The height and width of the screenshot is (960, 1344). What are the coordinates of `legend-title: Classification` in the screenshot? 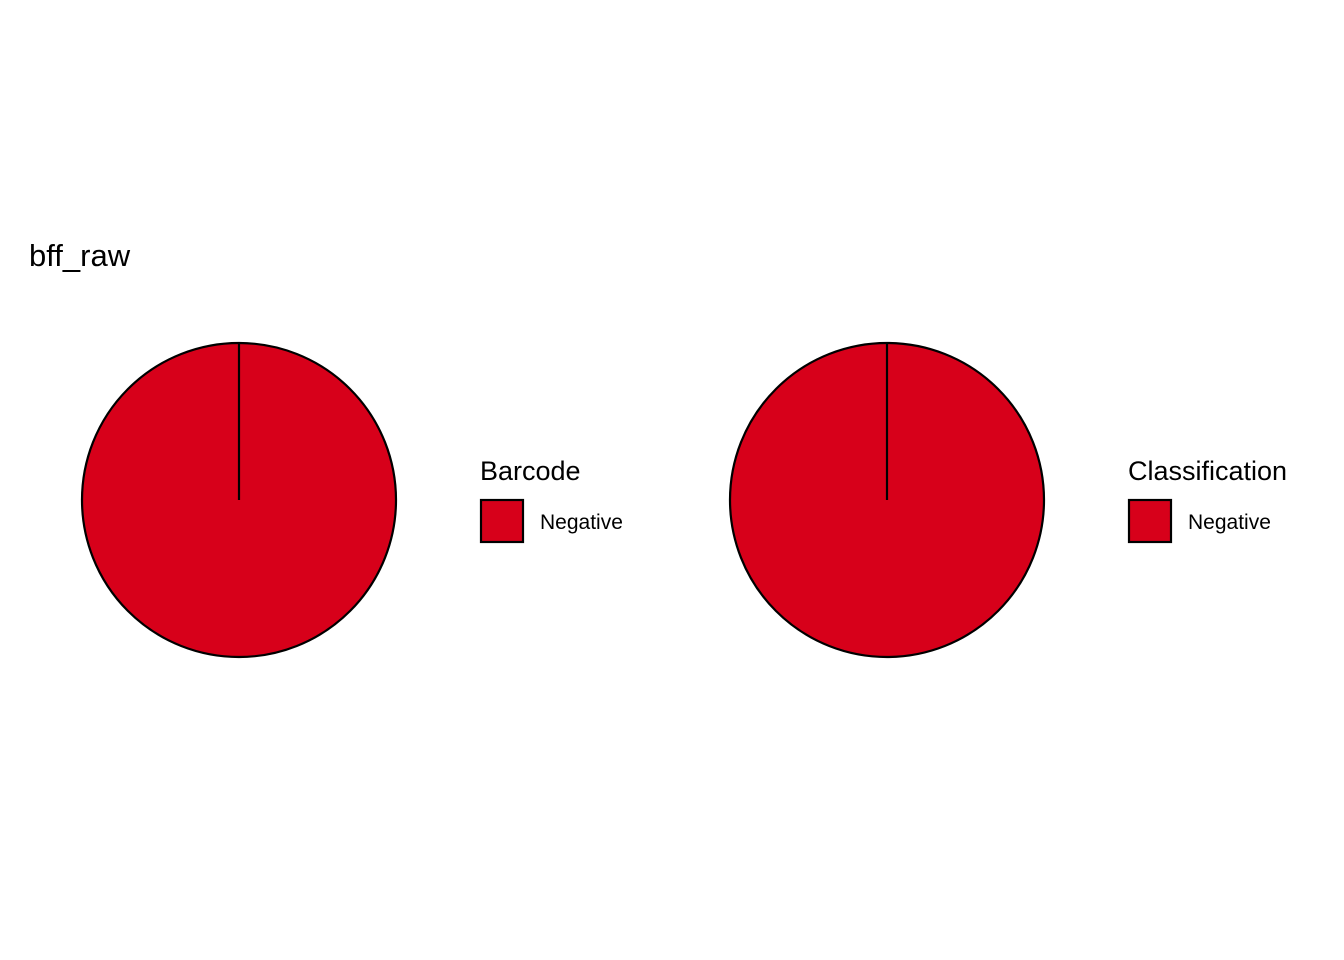 It's located at (1207, 471).